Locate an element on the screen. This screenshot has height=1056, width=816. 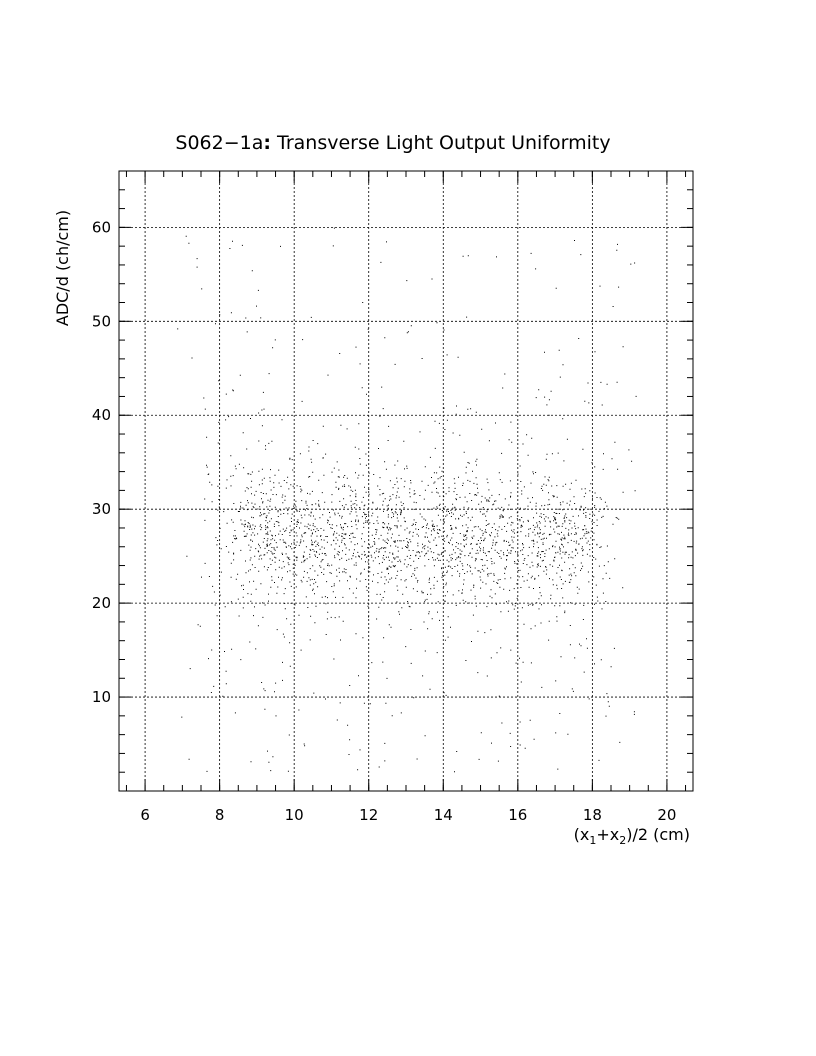
y-tick-label: 50 is located at coordinates (101, 321).